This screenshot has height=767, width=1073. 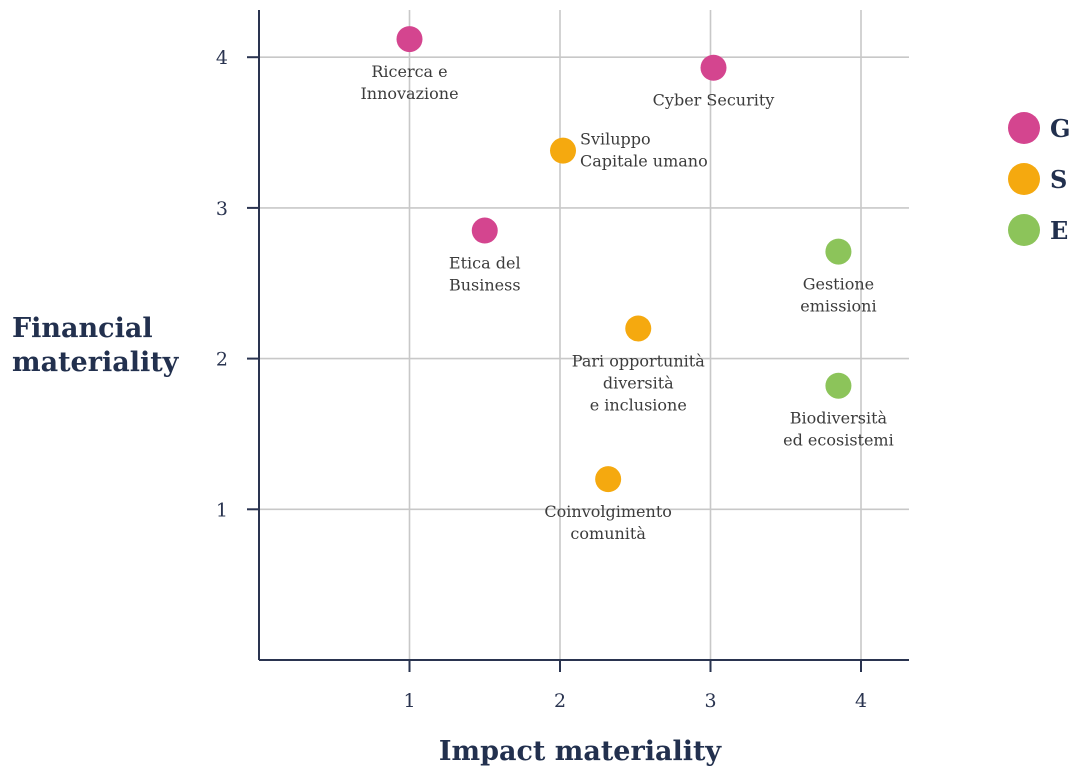 What do you see at coordinates (560, 701) in the screenshot?
I see `x-tick-label-2: 2` at bounding box center [560, 701].